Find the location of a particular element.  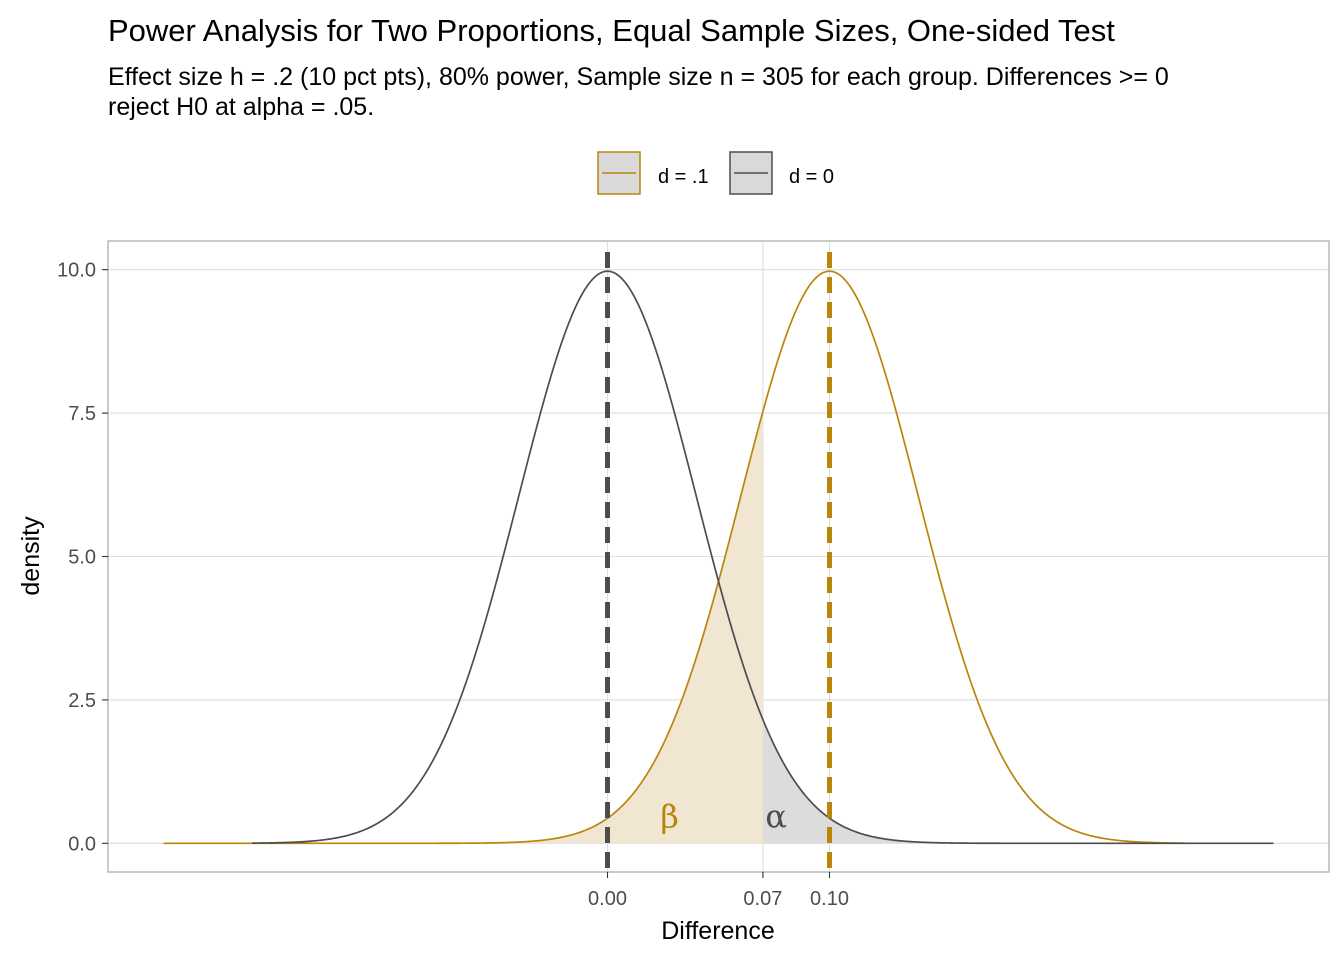

legend-label-d-01: d = .1 is located at coordinates (683, 177).